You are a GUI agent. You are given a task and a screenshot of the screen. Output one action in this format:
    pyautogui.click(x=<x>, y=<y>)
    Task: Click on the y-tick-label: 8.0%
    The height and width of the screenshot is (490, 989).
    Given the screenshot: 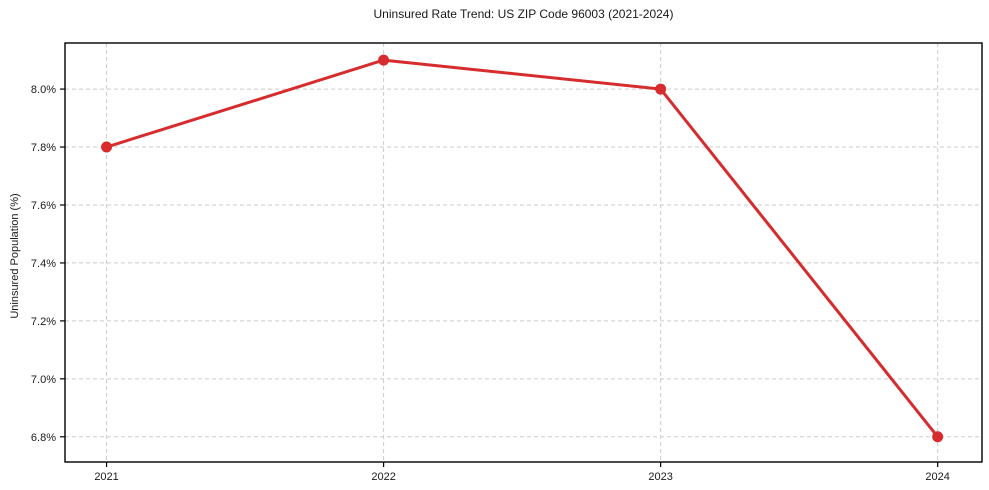 What is the action you would take?
    pyautogui.click(x=43, y=90)
    